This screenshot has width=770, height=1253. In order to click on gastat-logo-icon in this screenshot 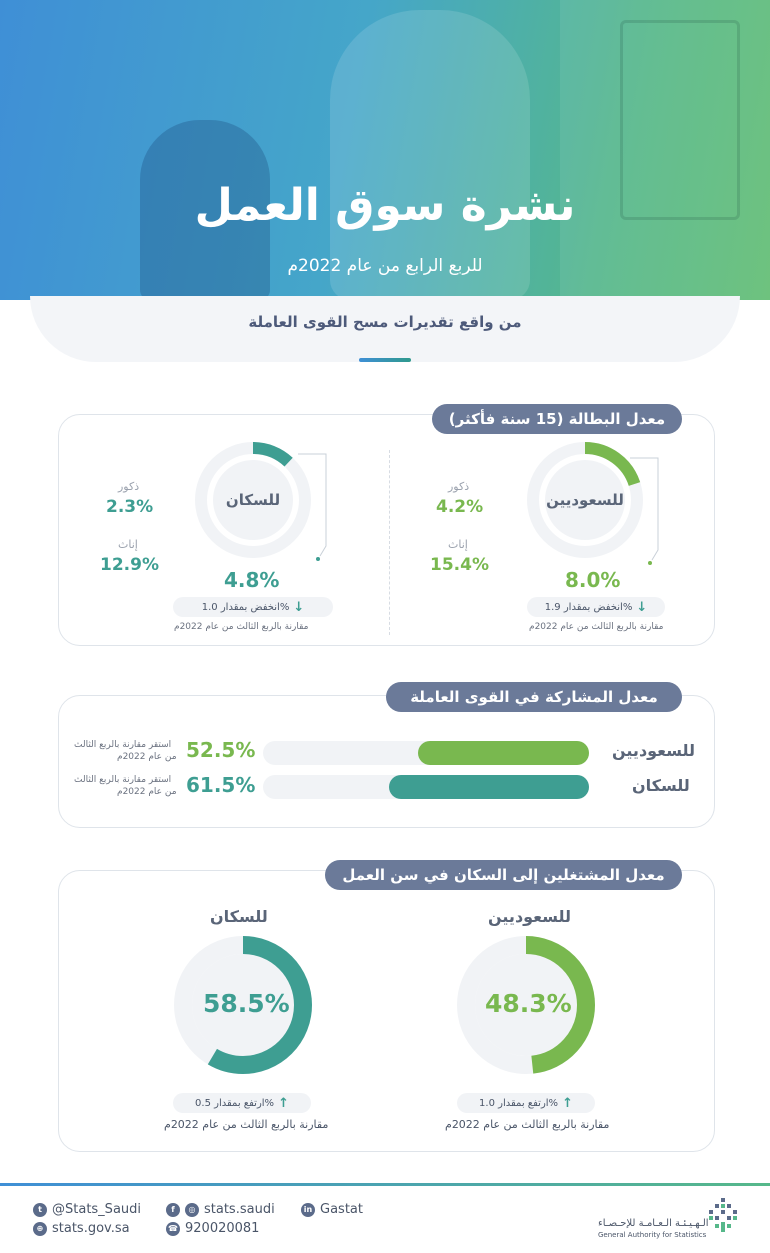, I will do `click(723, 1215)`.